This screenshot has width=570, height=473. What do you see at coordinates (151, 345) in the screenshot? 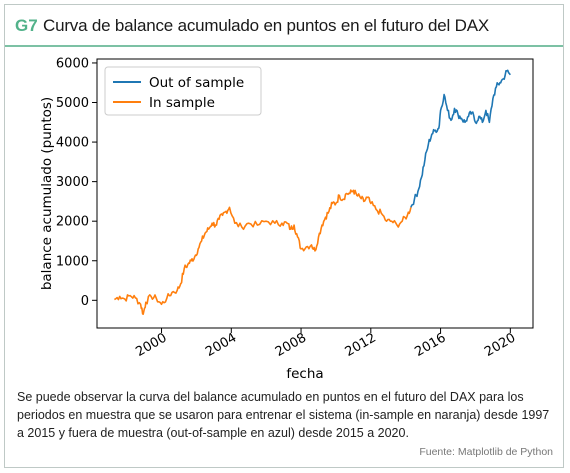
I see `x-tick-label: 2000` at bounding box center [151, 345].